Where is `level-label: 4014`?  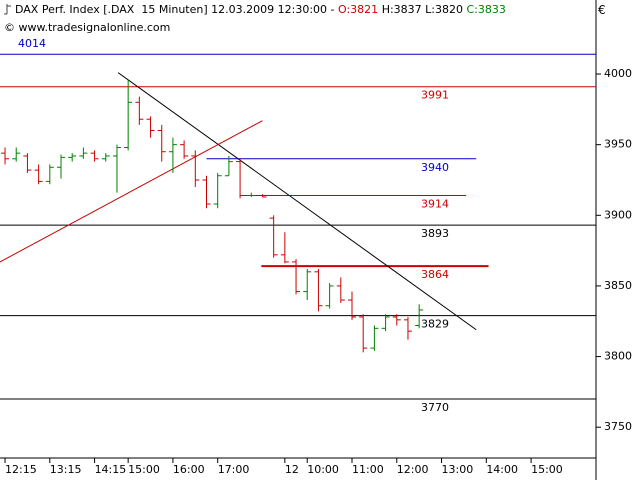 level-label: 4014 is located at coordinates (32, 43).